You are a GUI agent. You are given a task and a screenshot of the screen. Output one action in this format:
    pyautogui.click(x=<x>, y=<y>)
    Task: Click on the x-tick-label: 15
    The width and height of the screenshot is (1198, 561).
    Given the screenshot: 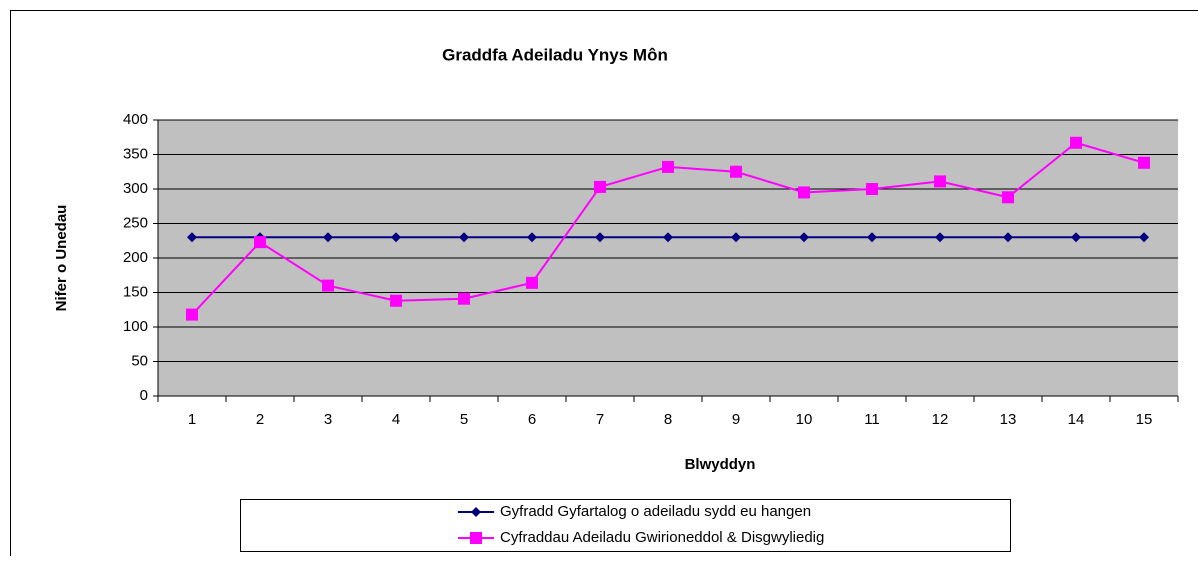 What is the action you would take?
    pyautogui.click(x=1144, y=419)
    